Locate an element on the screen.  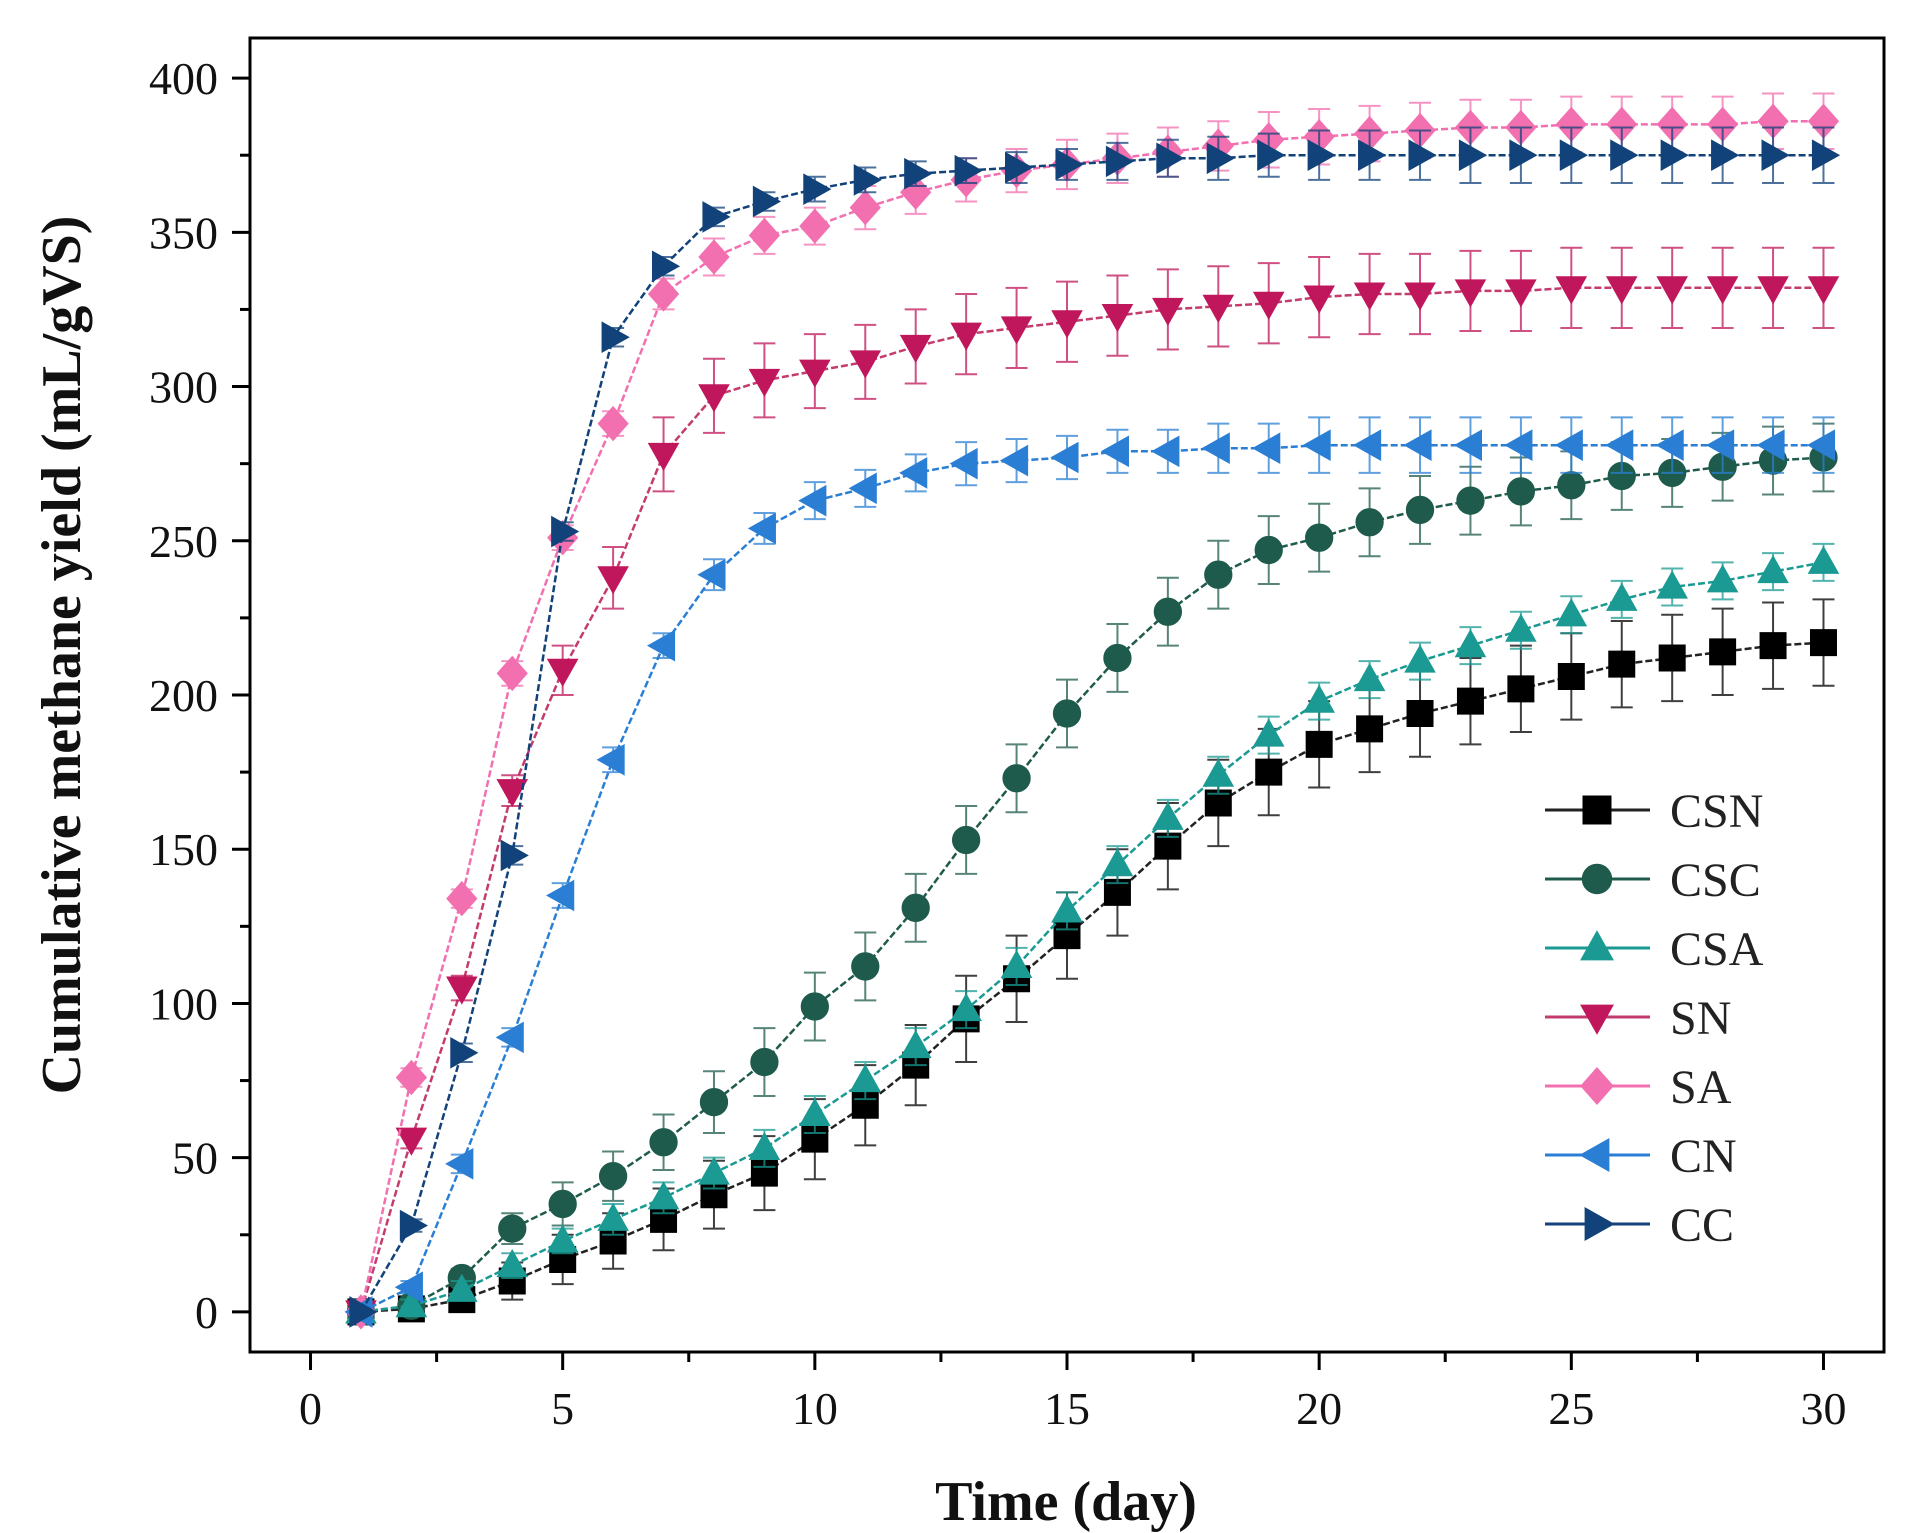
x-tick-label: 20 is located at coordinates (1319, 1408).